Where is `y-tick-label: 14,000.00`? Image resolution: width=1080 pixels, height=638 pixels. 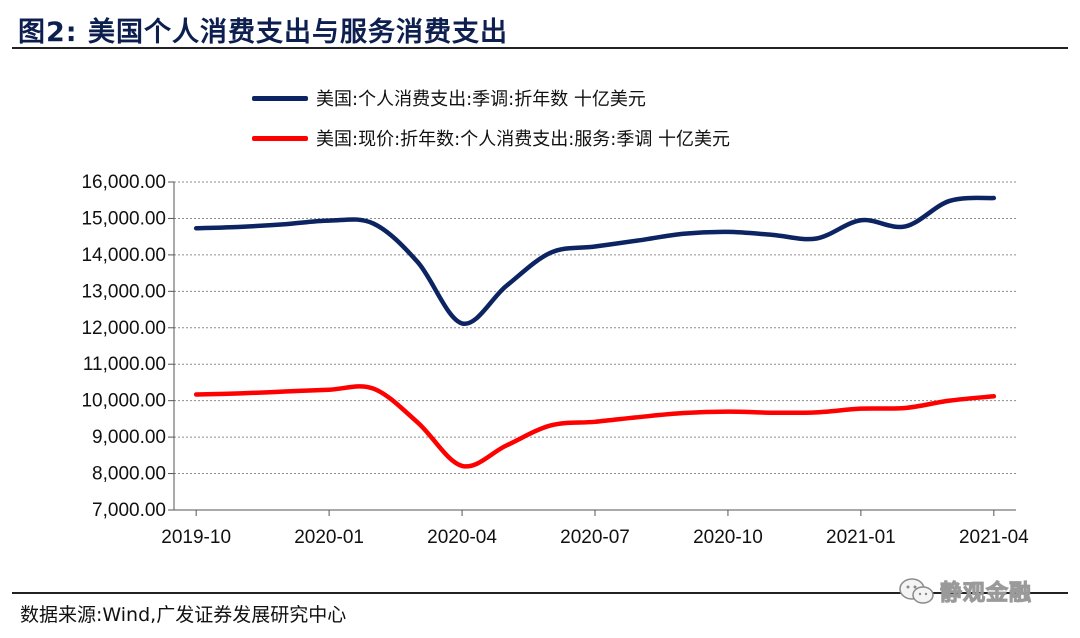 y-tick-label: 14,000.00 is located at coordinates (123, 255).